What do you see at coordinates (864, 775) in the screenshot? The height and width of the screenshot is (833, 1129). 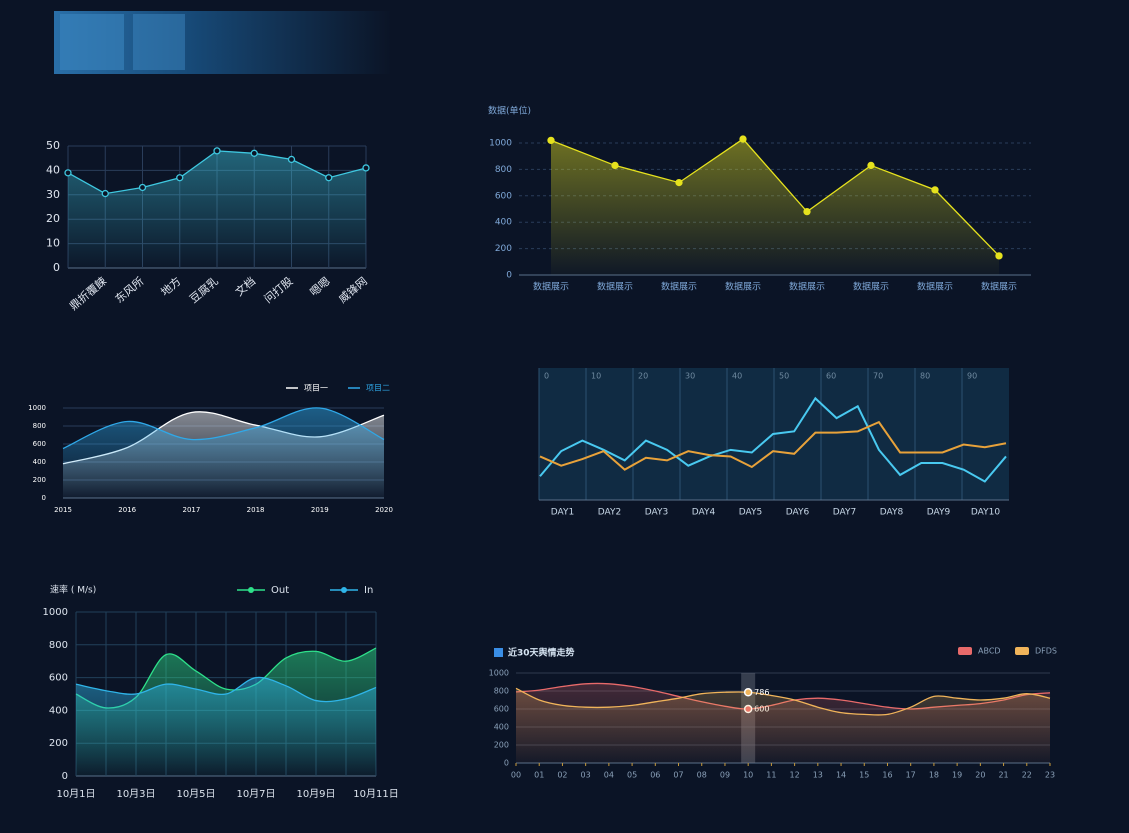 I see `x-tick-label: 15` at bounding box center [864, 775].